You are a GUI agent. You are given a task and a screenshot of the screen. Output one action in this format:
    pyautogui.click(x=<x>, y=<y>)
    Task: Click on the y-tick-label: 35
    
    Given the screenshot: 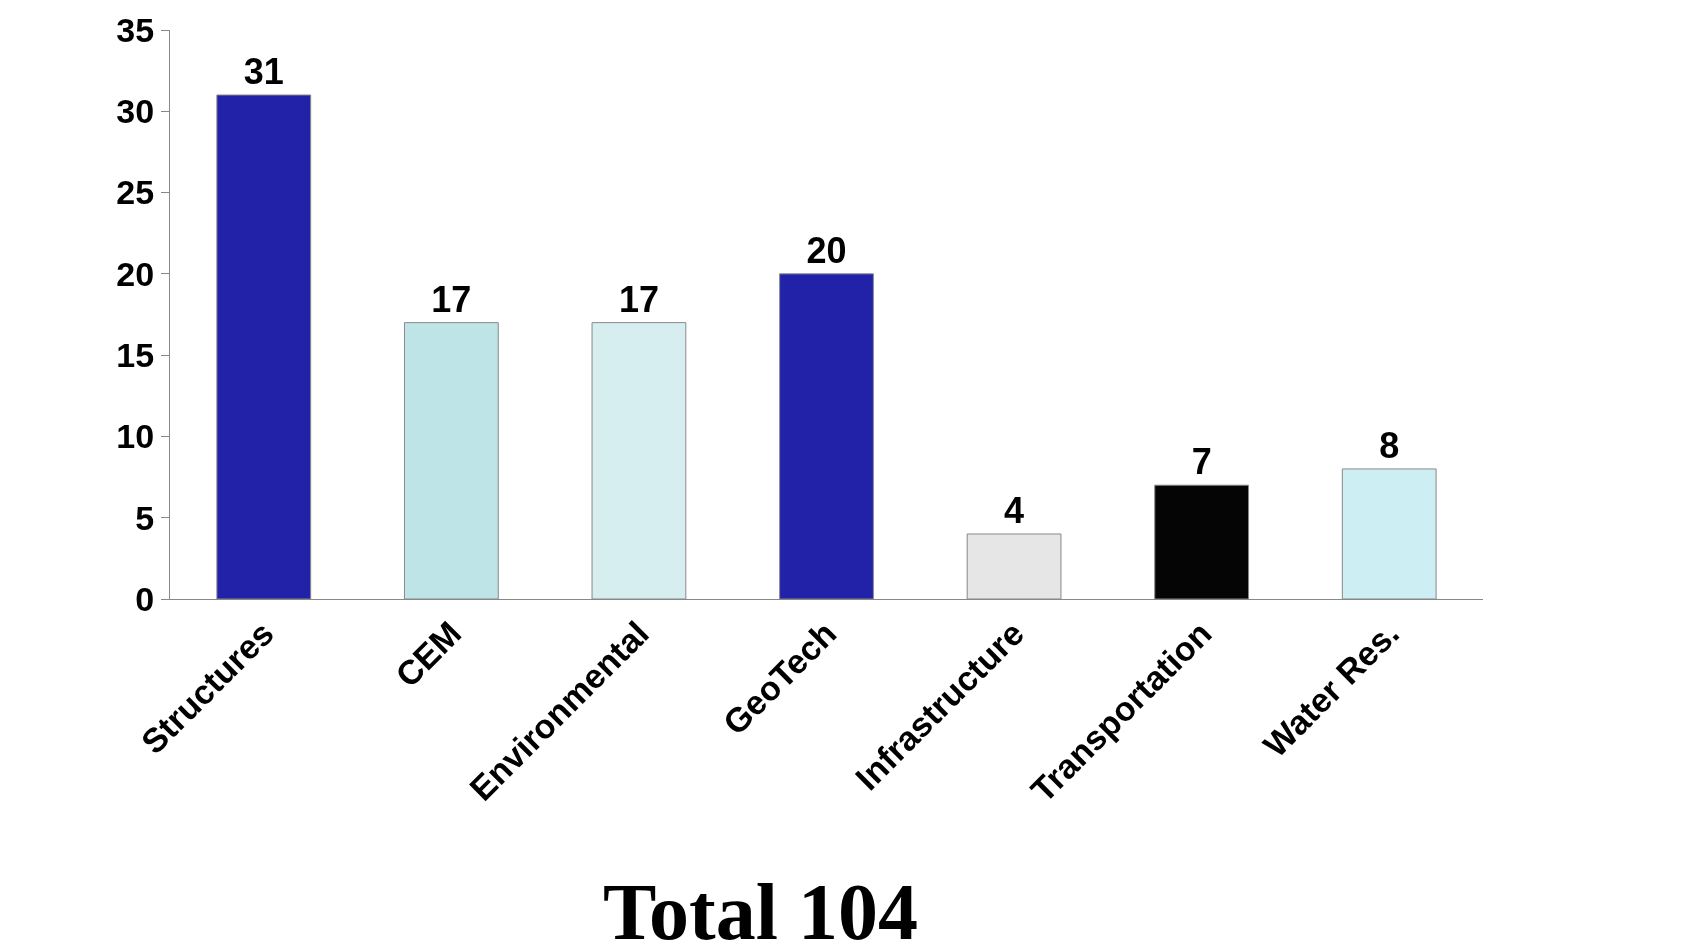 What is the action you would take?
    pyautogui.click(x=135, y=29)
    